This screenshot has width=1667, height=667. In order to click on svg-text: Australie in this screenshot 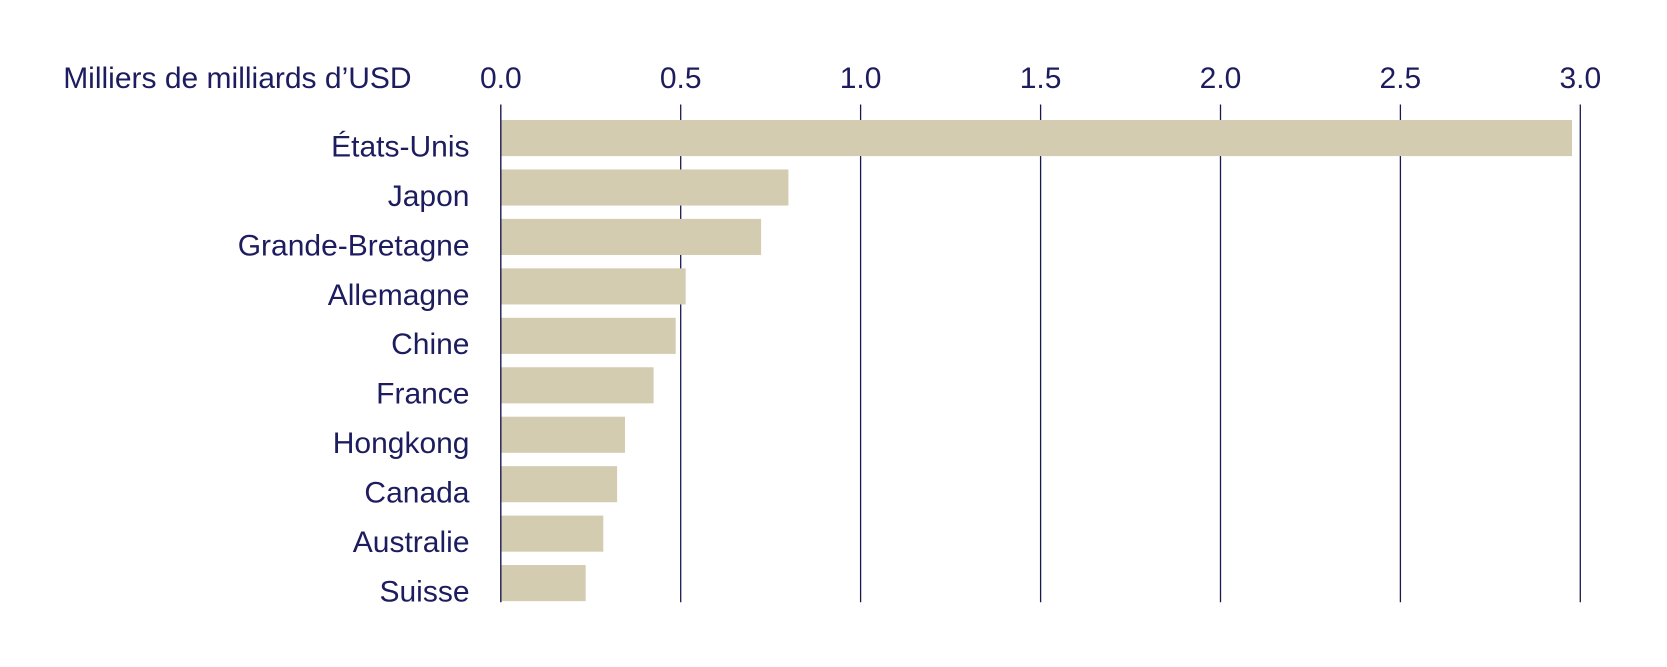, I will do `click(411, 542)`.